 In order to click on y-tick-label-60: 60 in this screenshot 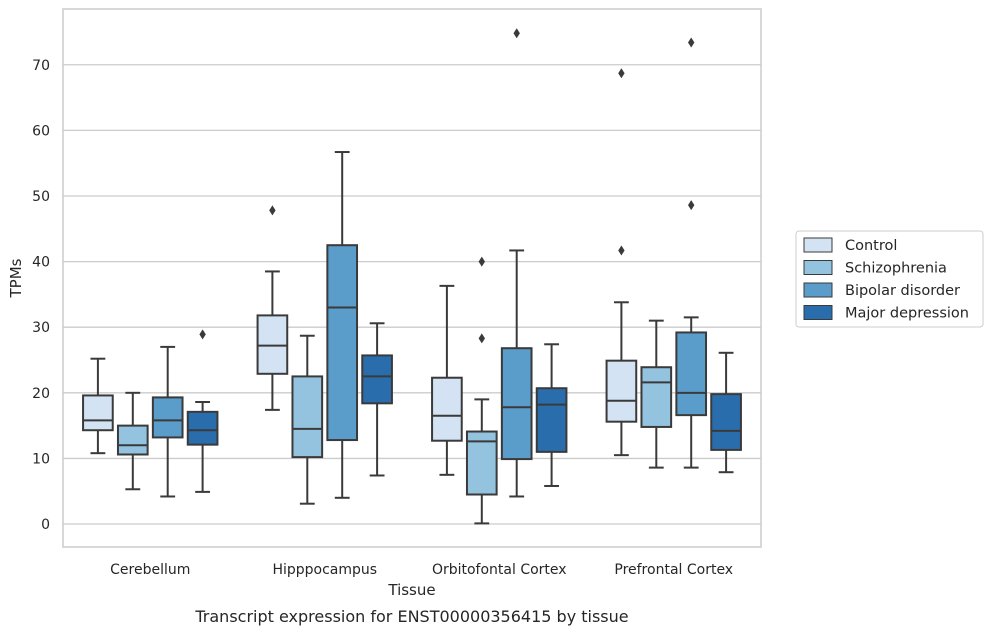, I will do `click(41, 131)`.